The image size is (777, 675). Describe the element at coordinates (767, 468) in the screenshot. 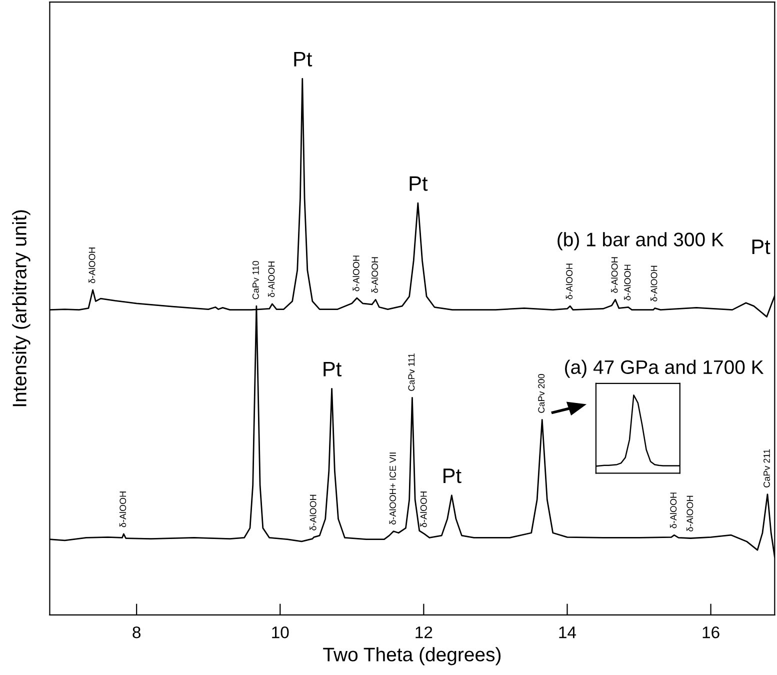

I see `annotation: CaPv 211` at that location.